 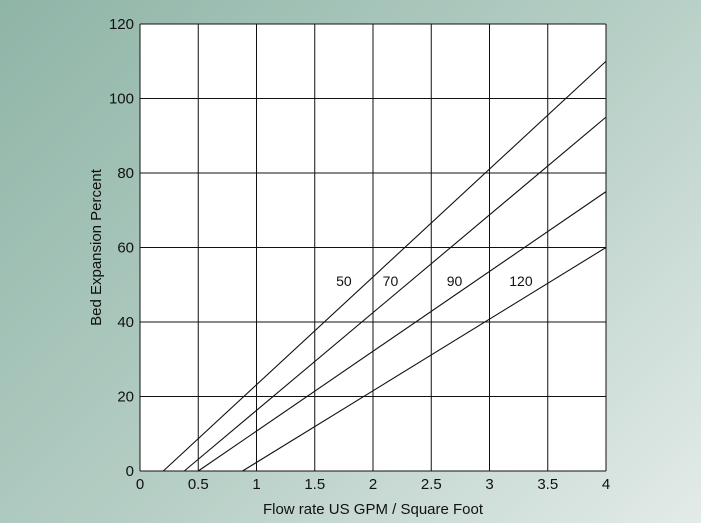 What do you see at coordinates (125, 173) in the screenshot?
I see `y-tick-label: 80` at bounding box center [125, 173].